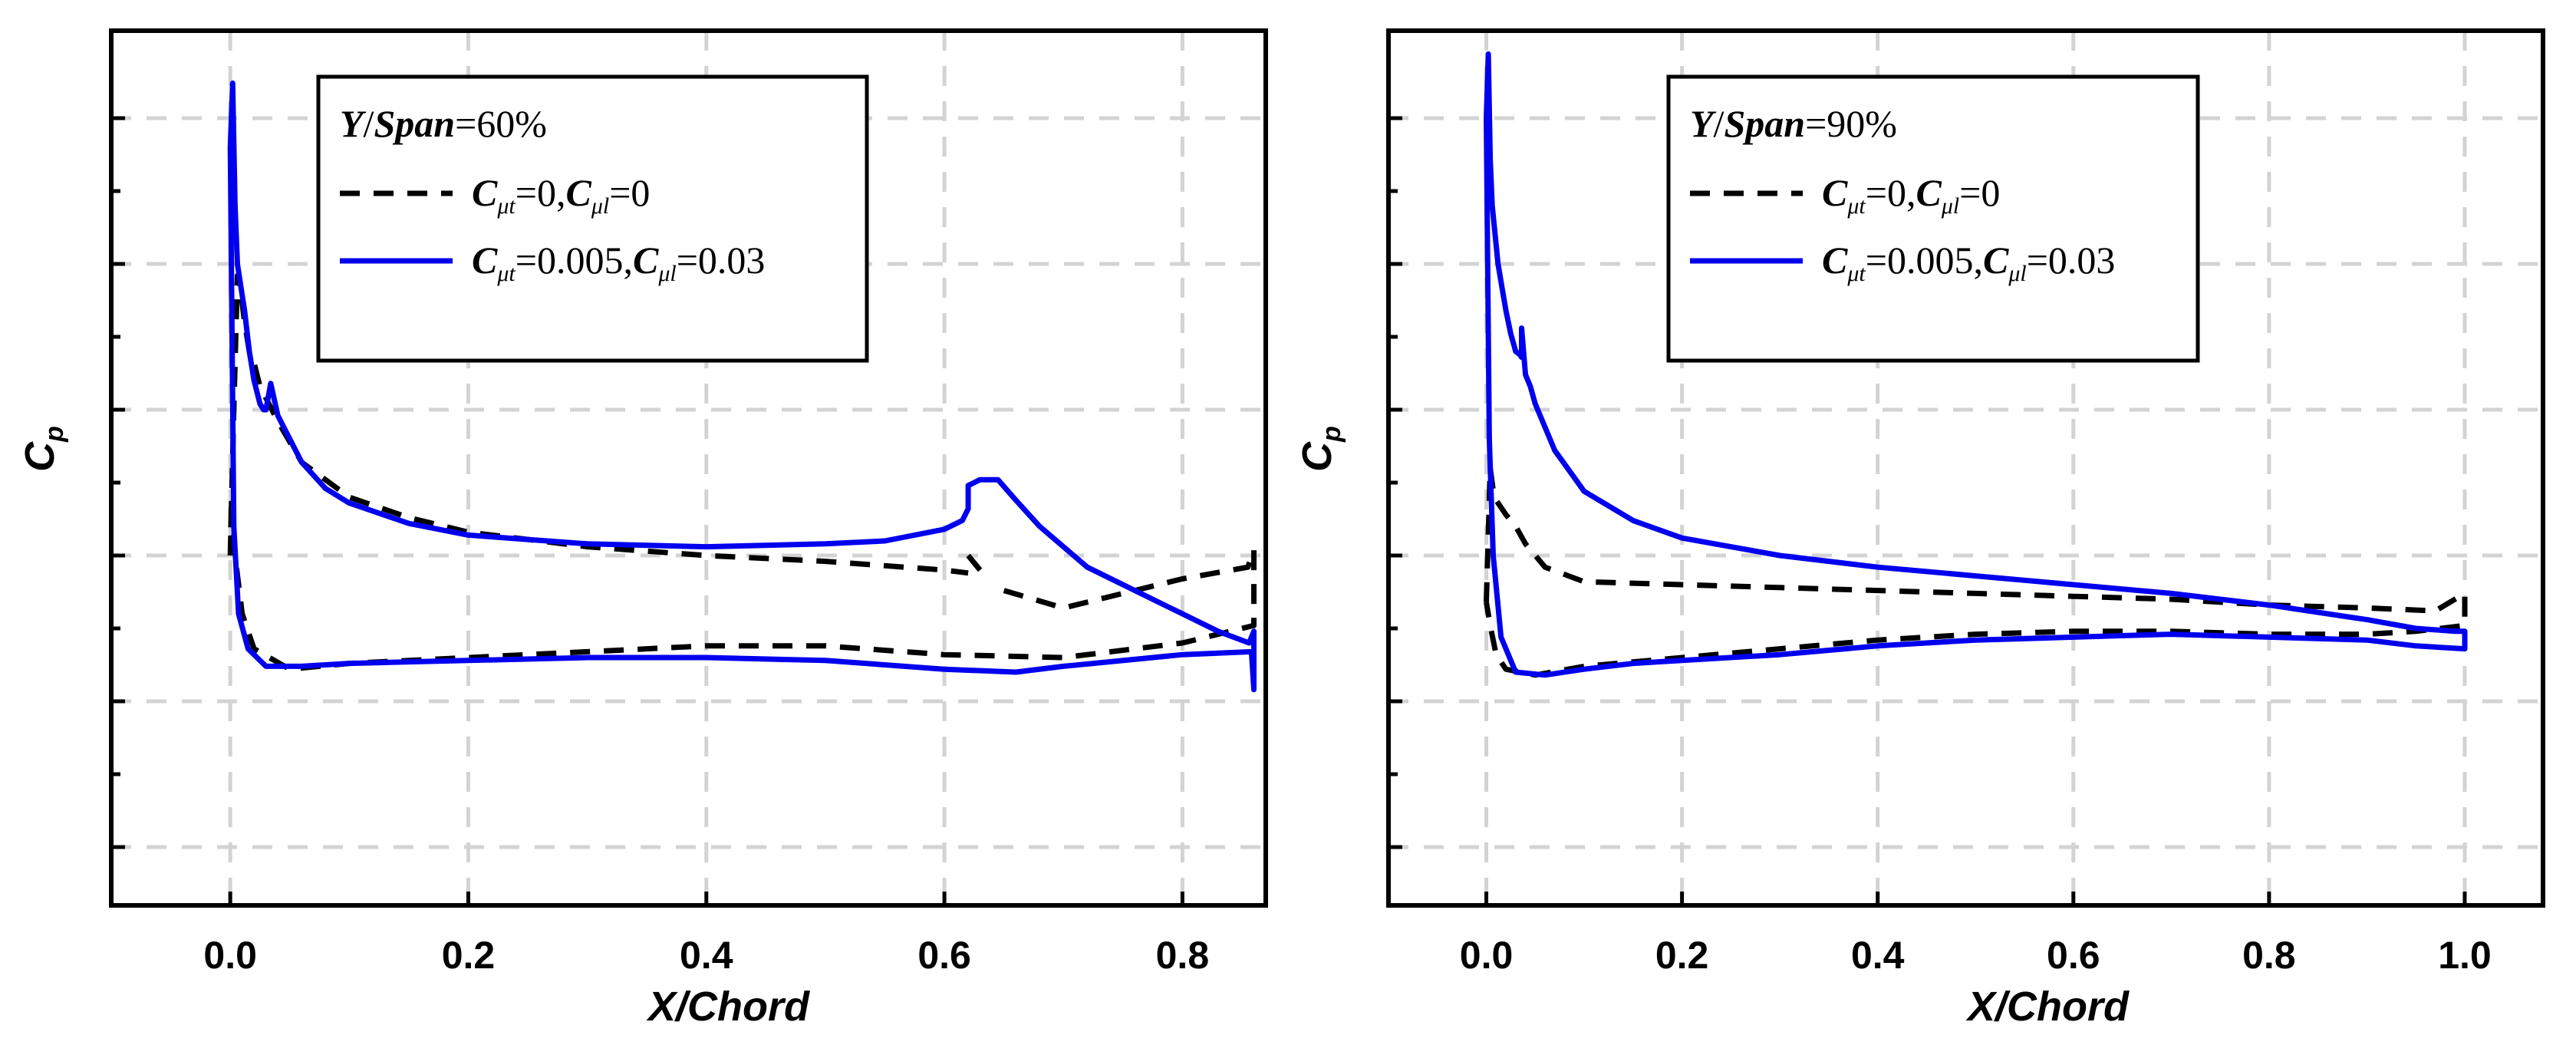  What do you see at coordinates (2465, 955) in the screenshot?
I see `x-tick-label: 1.0` at bounding box center [2465, 955].